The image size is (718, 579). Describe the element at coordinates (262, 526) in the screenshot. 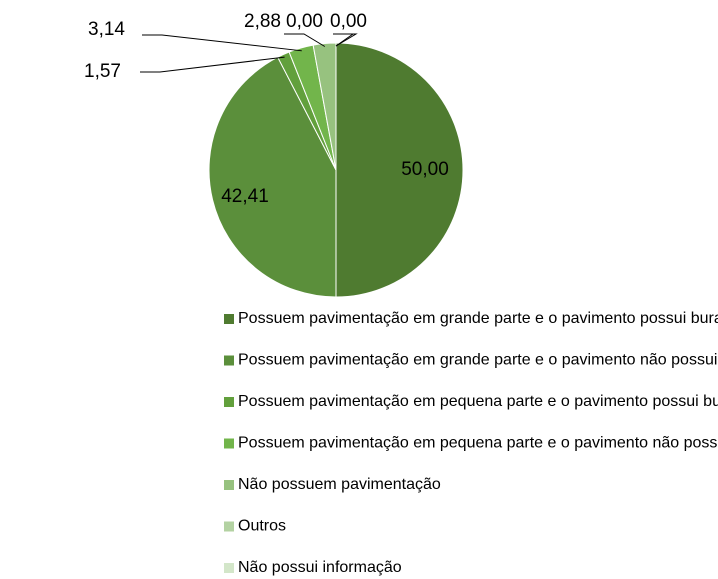

I see `legend-label: Outros` at that location.